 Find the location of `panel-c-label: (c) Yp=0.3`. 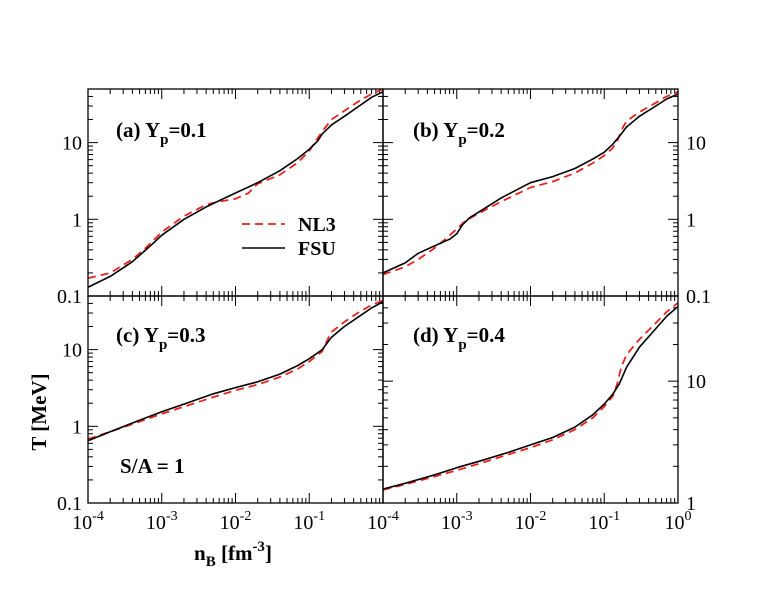

panel-c-label: (c) Yp=0.3 is located at coordinates (161, 338).